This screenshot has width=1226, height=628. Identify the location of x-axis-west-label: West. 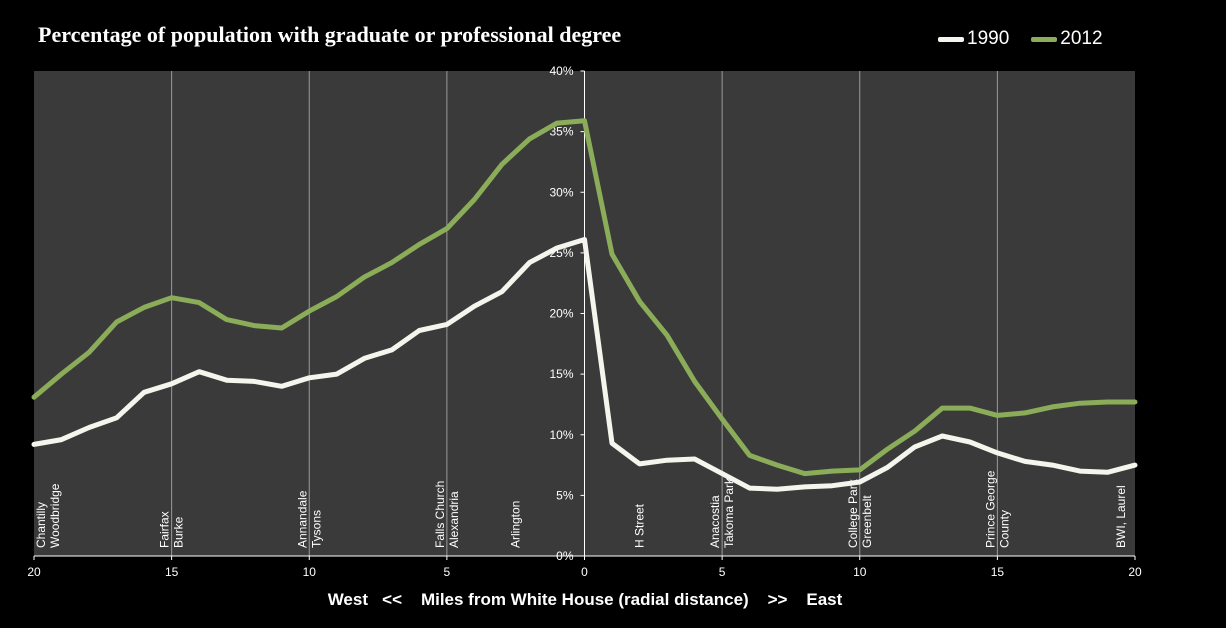
(347, 599).